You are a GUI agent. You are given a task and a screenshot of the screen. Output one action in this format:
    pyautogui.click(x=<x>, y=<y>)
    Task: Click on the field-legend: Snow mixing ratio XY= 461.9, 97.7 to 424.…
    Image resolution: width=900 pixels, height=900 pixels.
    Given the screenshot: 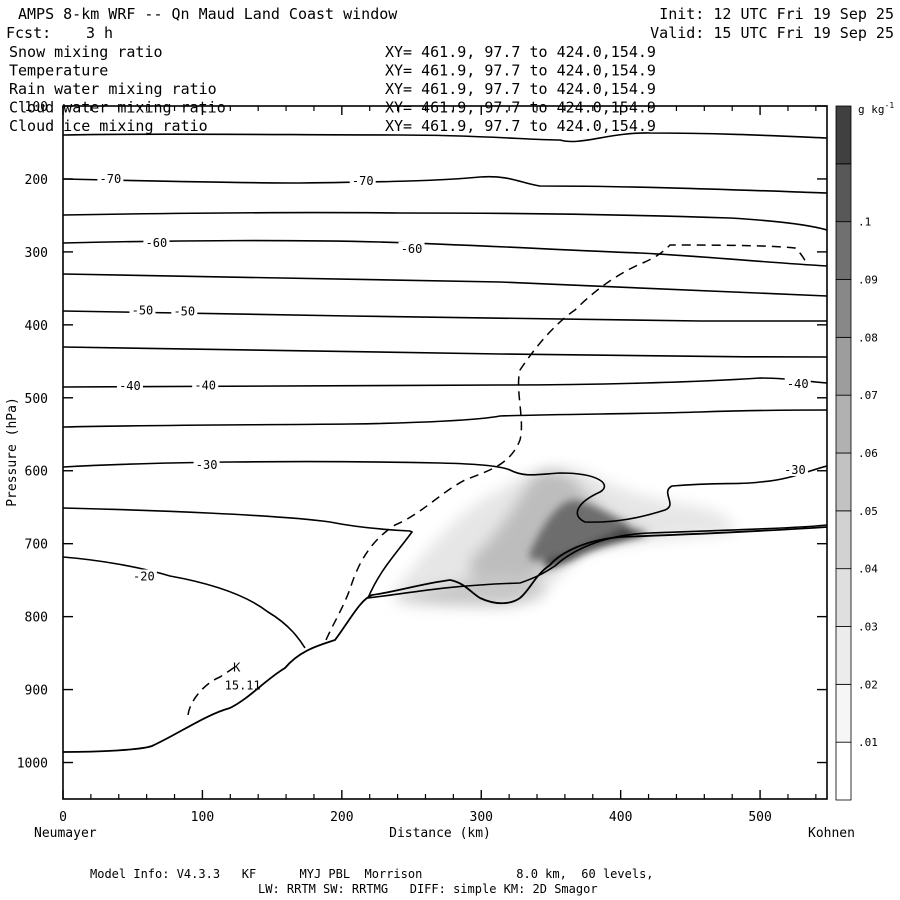 What is the action you would take?
    pyautogui.click(x=332, y=89)
    